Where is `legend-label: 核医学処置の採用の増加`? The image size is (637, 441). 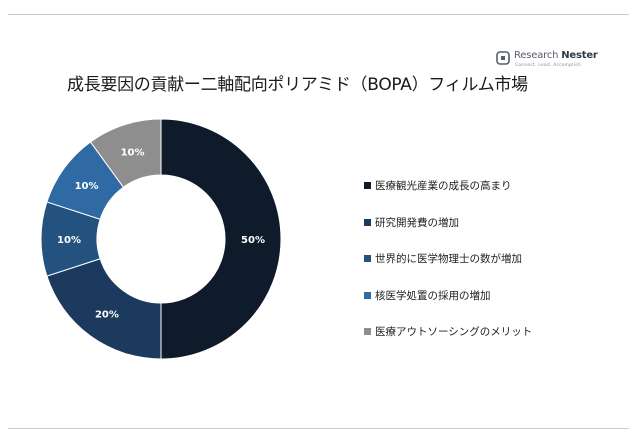
legend-label: 核医学処置の採用の増加 is located at coordinates (433, 295).